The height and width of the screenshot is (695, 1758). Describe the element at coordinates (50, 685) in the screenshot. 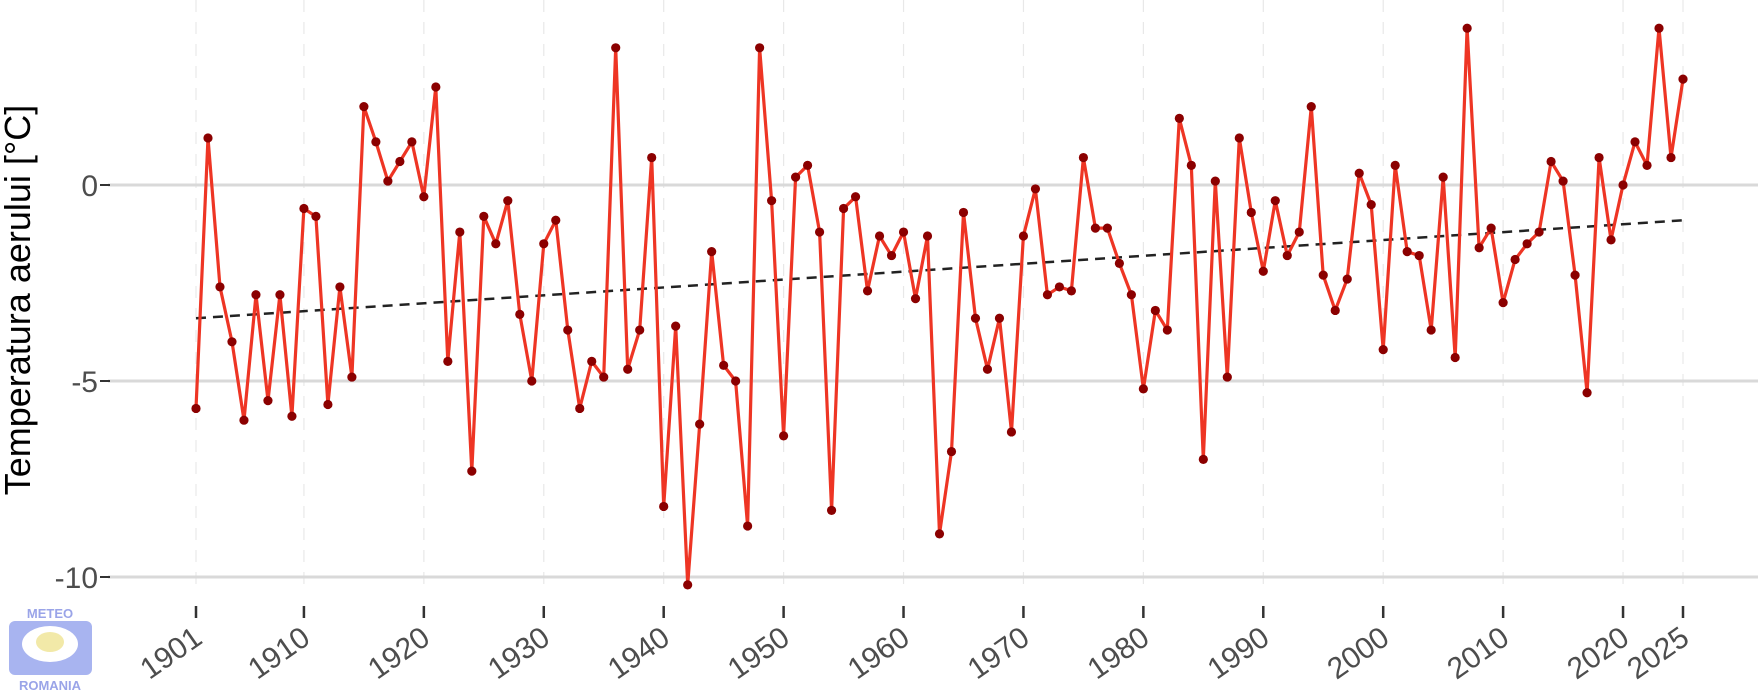

I see `logo-bottom-text: ROMANIA` at that location.